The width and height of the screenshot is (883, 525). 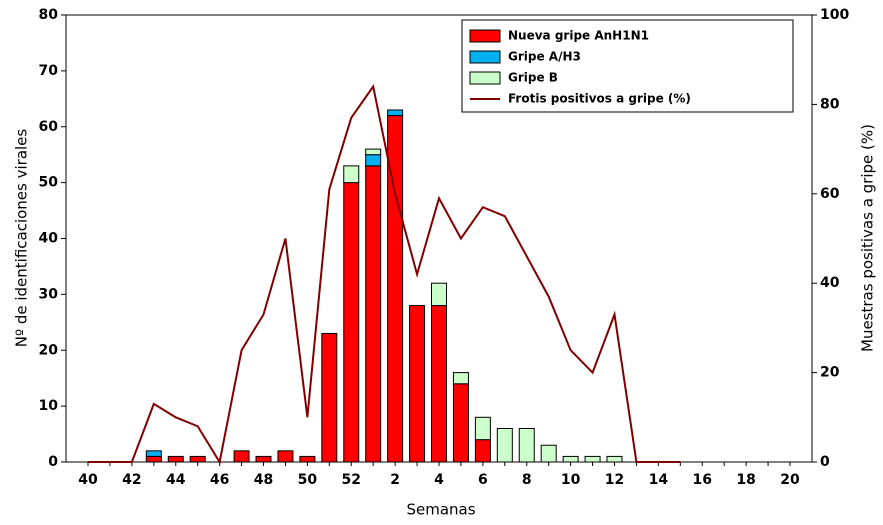 What do you see at coordinates (351, 480) in the screenshot?
I see `x-tick-label: 52` at bounding box center [351, 480].